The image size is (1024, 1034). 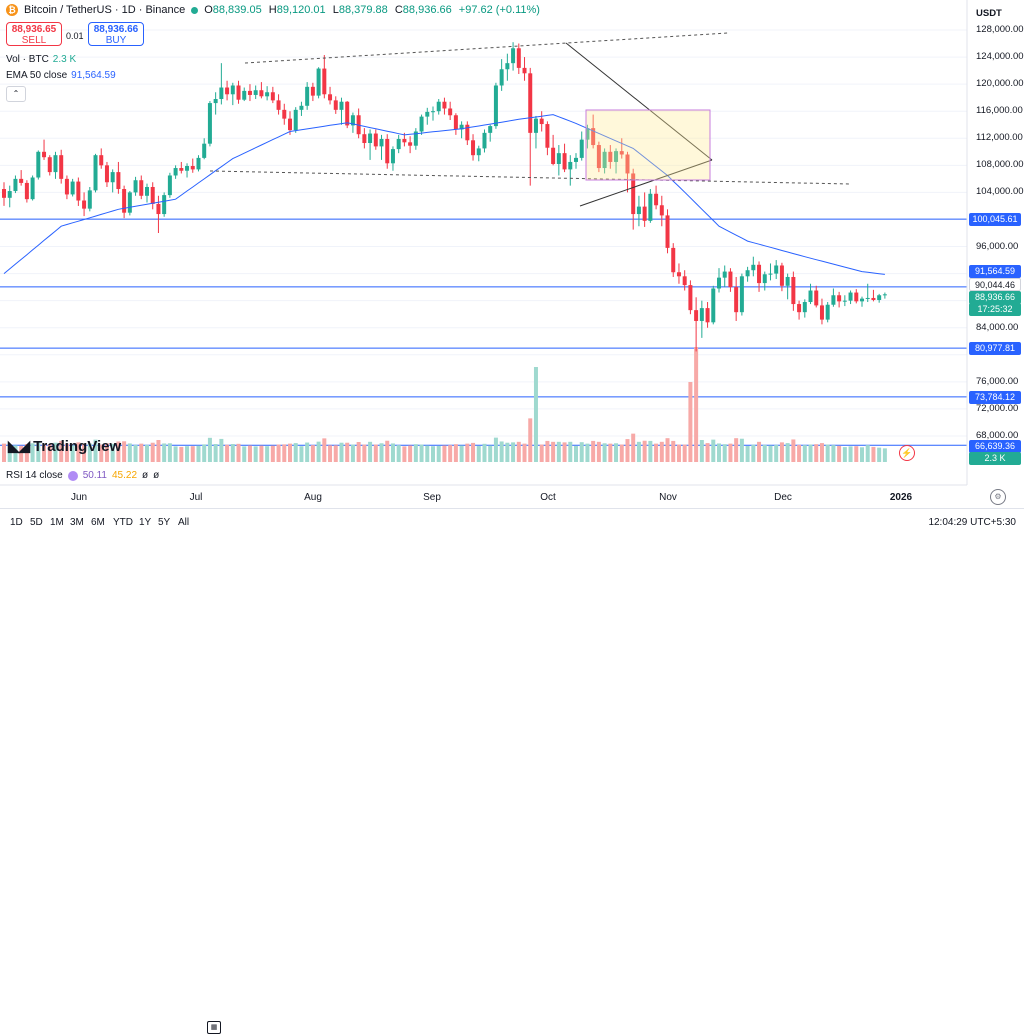 I want to click on level-tag-66639: 66,639.36, so click(x=995, y=446).